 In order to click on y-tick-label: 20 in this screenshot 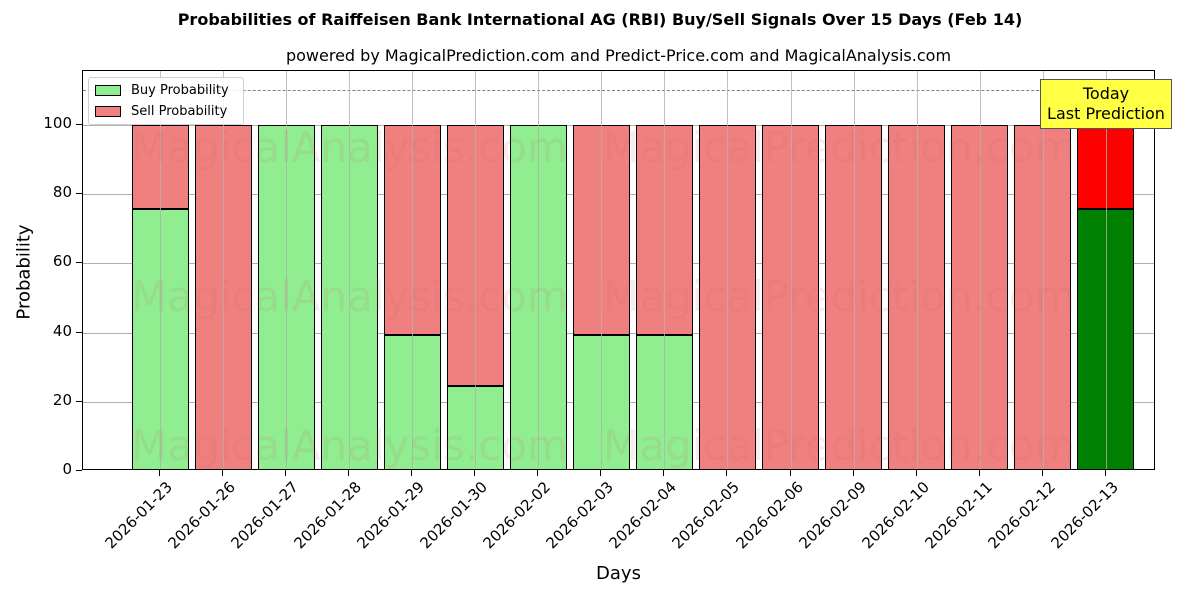, I will do `click(62, 399)`.